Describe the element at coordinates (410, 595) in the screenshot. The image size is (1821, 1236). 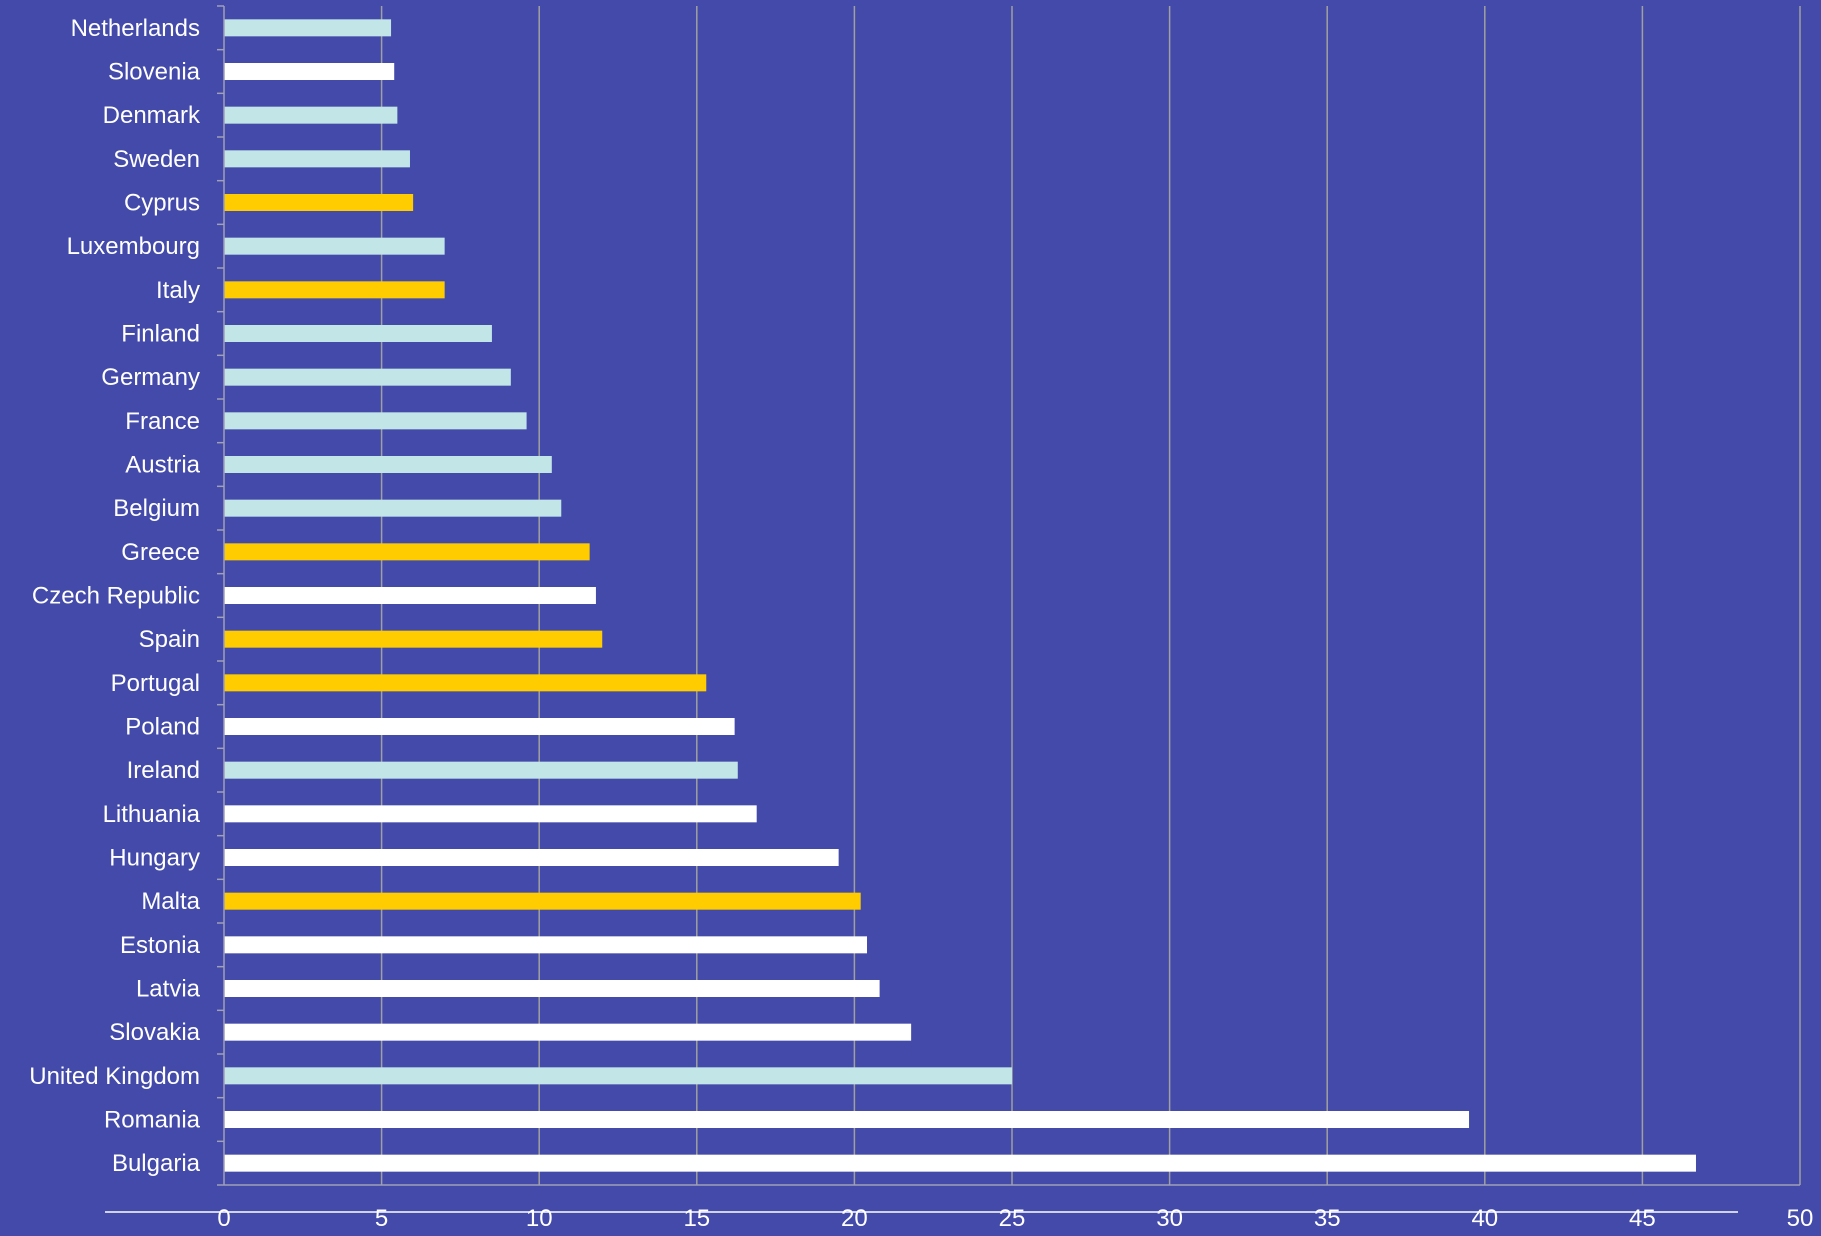
I see `bar-czech-republic` at that location.